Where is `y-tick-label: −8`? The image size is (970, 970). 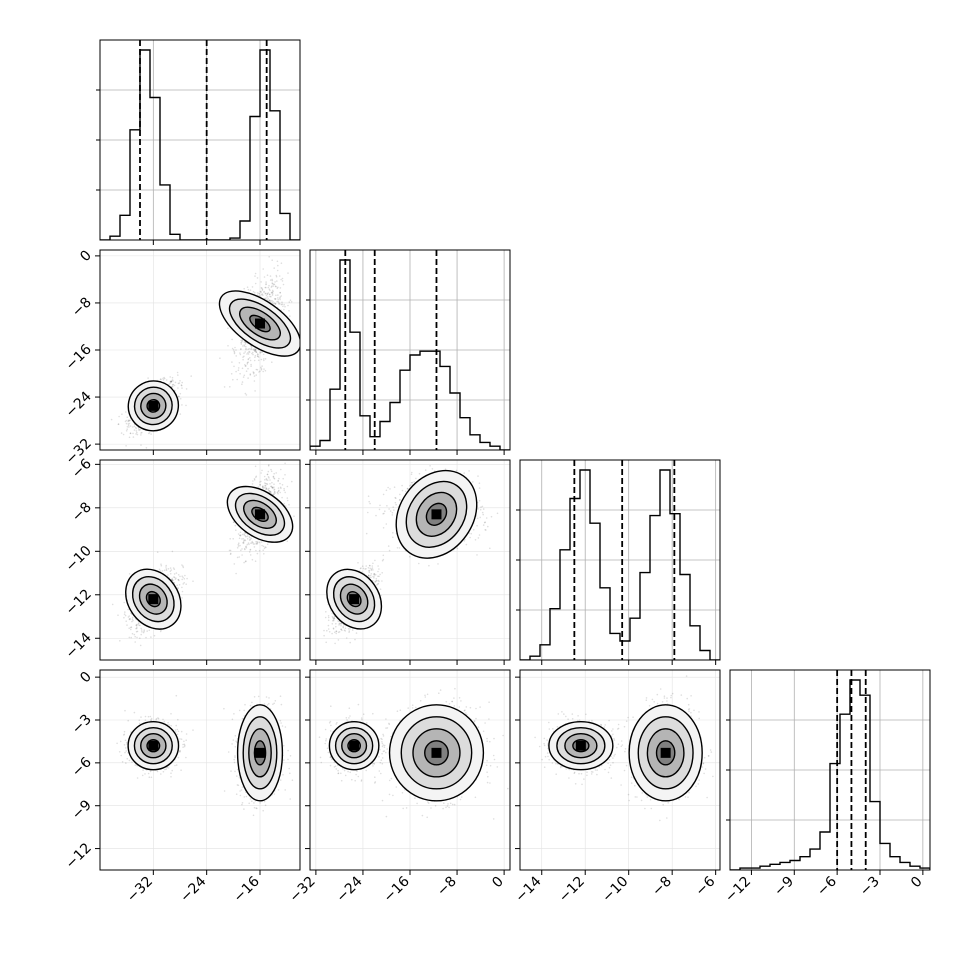 y-tick-label: −8 is located at coordinates (82, 512).